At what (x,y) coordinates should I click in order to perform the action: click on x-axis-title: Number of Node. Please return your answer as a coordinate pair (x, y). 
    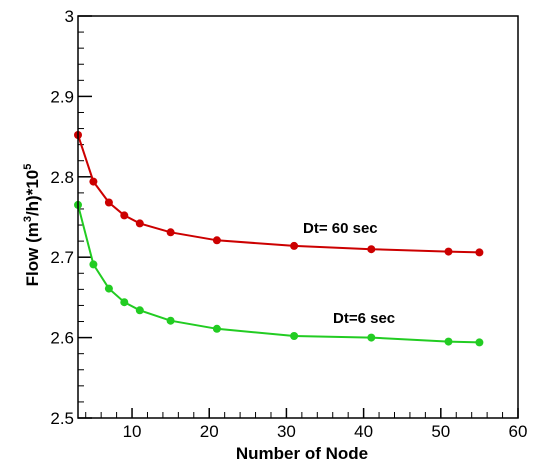
    Looking at the image, I should click on (302, 453).